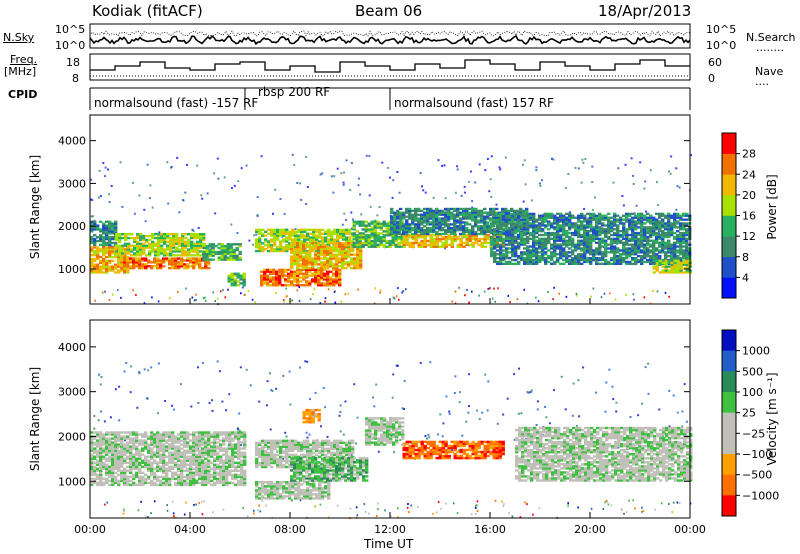  I want to click on freq-label: Freq., so click(24, 59).